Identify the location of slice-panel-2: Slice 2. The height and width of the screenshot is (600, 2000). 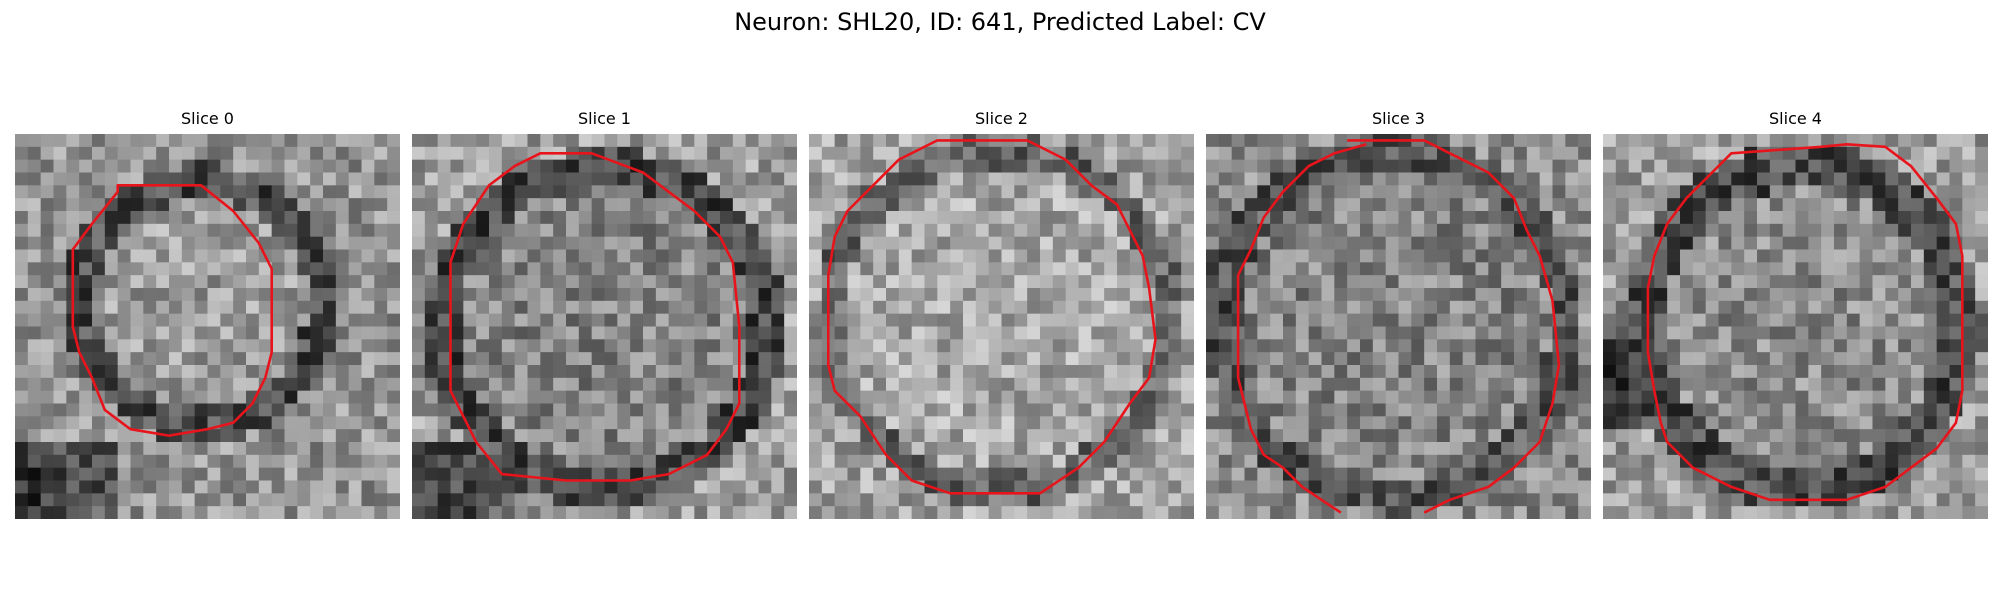
(1001, 313).